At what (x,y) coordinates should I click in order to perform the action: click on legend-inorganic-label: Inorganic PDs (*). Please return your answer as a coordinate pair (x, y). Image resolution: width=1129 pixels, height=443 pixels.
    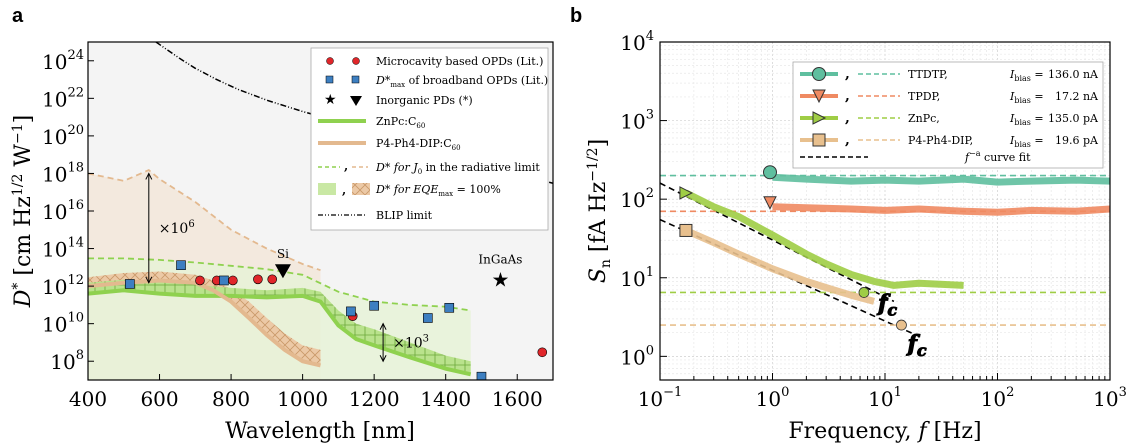
    Looking at the image, I should click on (424, 100).